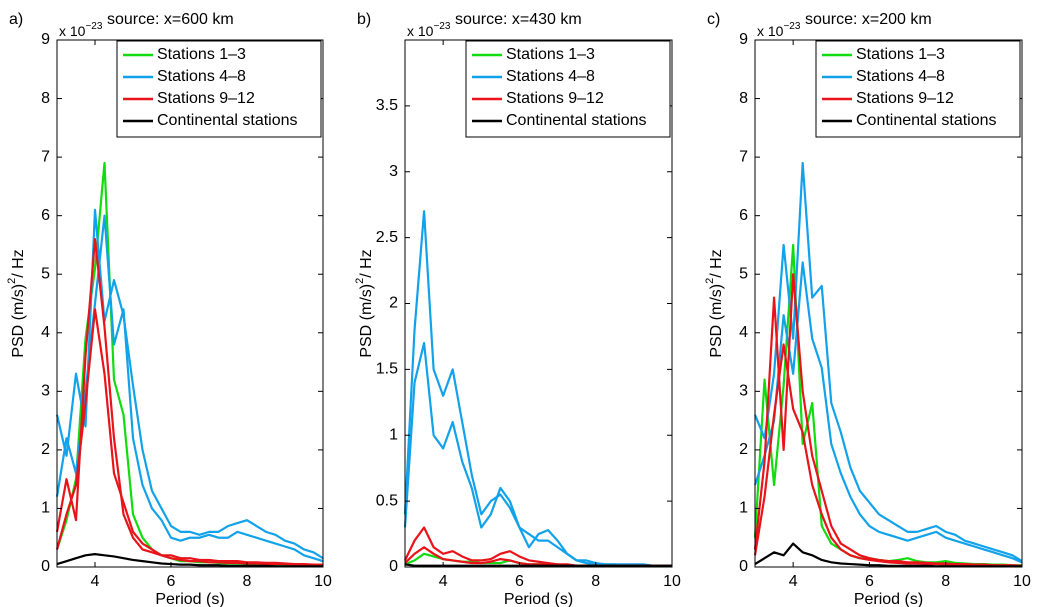 The height and width of the screenshot is (607, 1045). Describe the element at coordinates (16, 19) in the screenshot. I see `panel-label: a)` at that location.